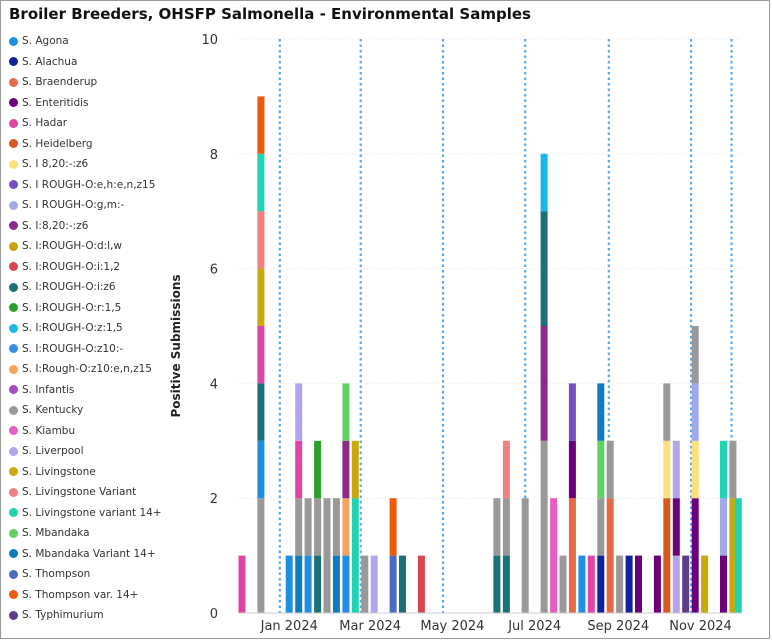 Image resolution: width=772 pixels, height=641 pixels. Describe the element at coordinates (700, 626) in the screenshot. I see `x-tick-label: Nov 2024` at that location.